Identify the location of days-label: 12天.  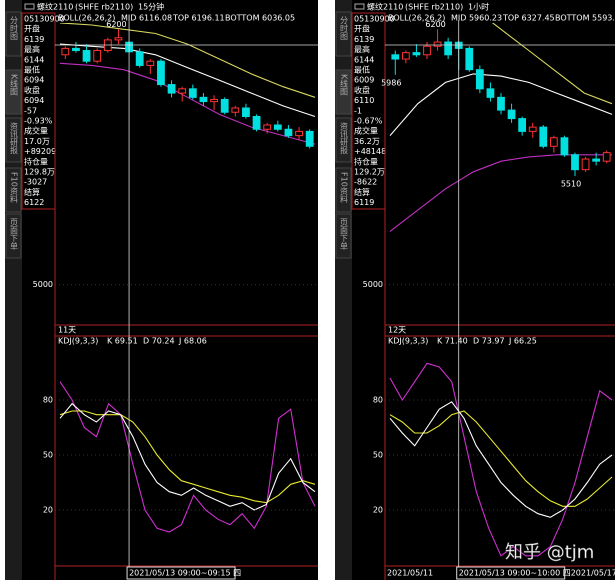
(397, 330).